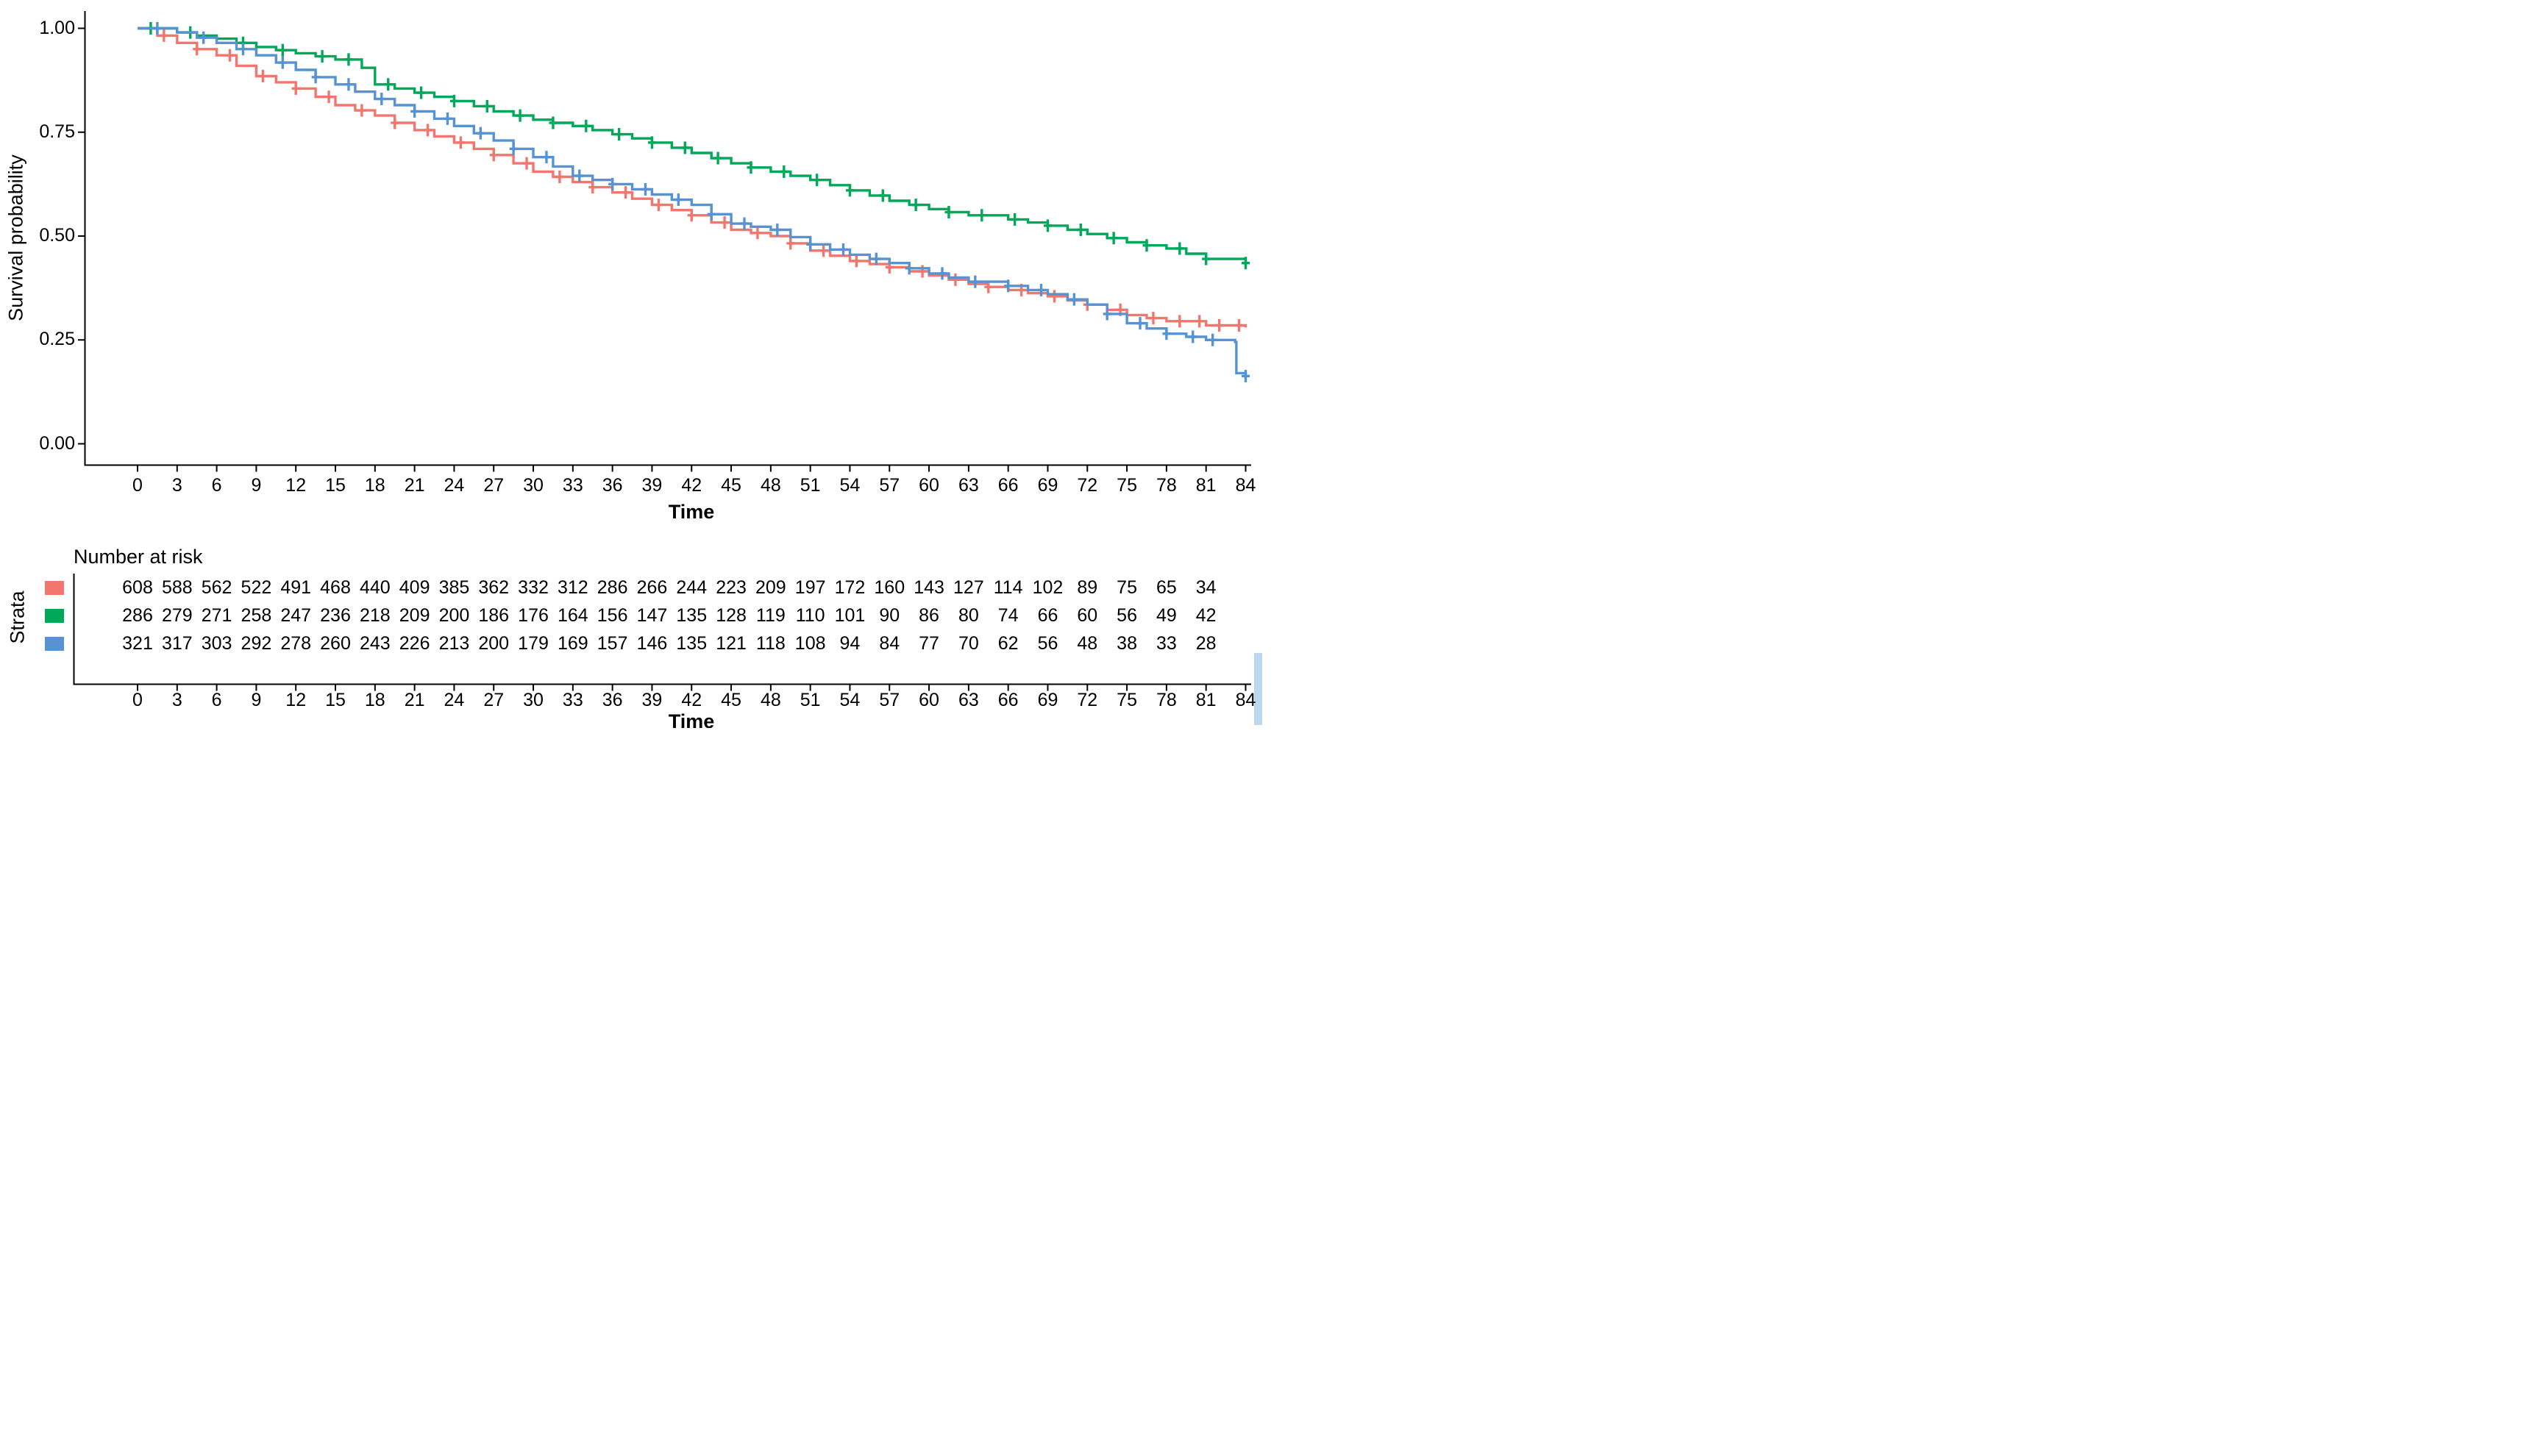  What do you see at coordinates (137, 643) in the screenshot?
I see `risk-count-strata-3: 321` at bounding box center [137, 643].